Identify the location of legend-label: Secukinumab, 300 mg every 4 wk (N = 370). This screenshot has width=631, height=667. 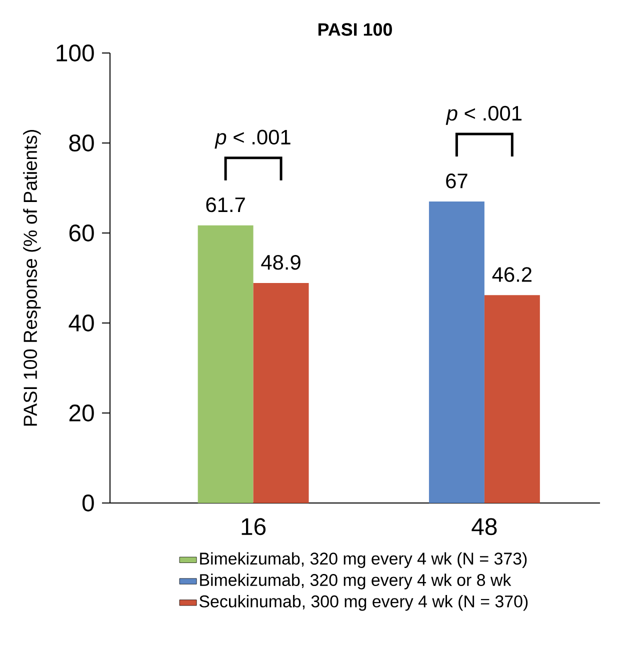
(364, 602).